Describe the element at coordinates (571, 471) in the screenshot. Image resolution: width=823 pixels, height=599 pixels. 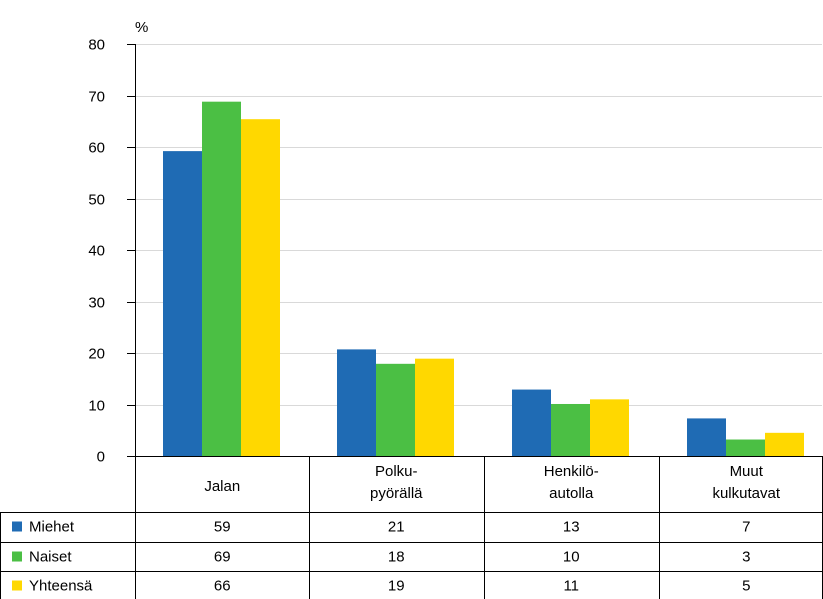
I see `category-label-text: Henkilö-` at that location.